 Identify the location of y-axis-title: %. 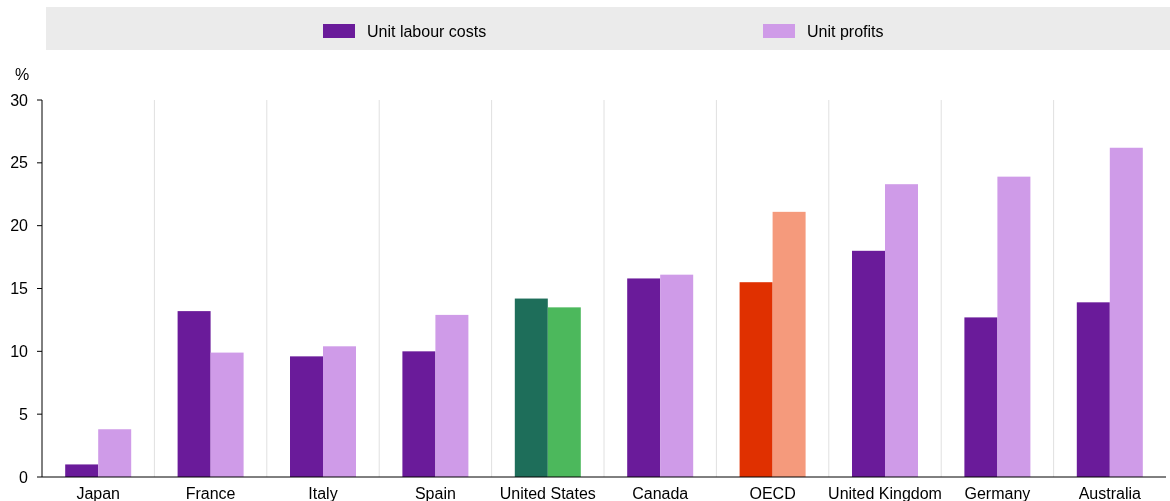
(22, 74).